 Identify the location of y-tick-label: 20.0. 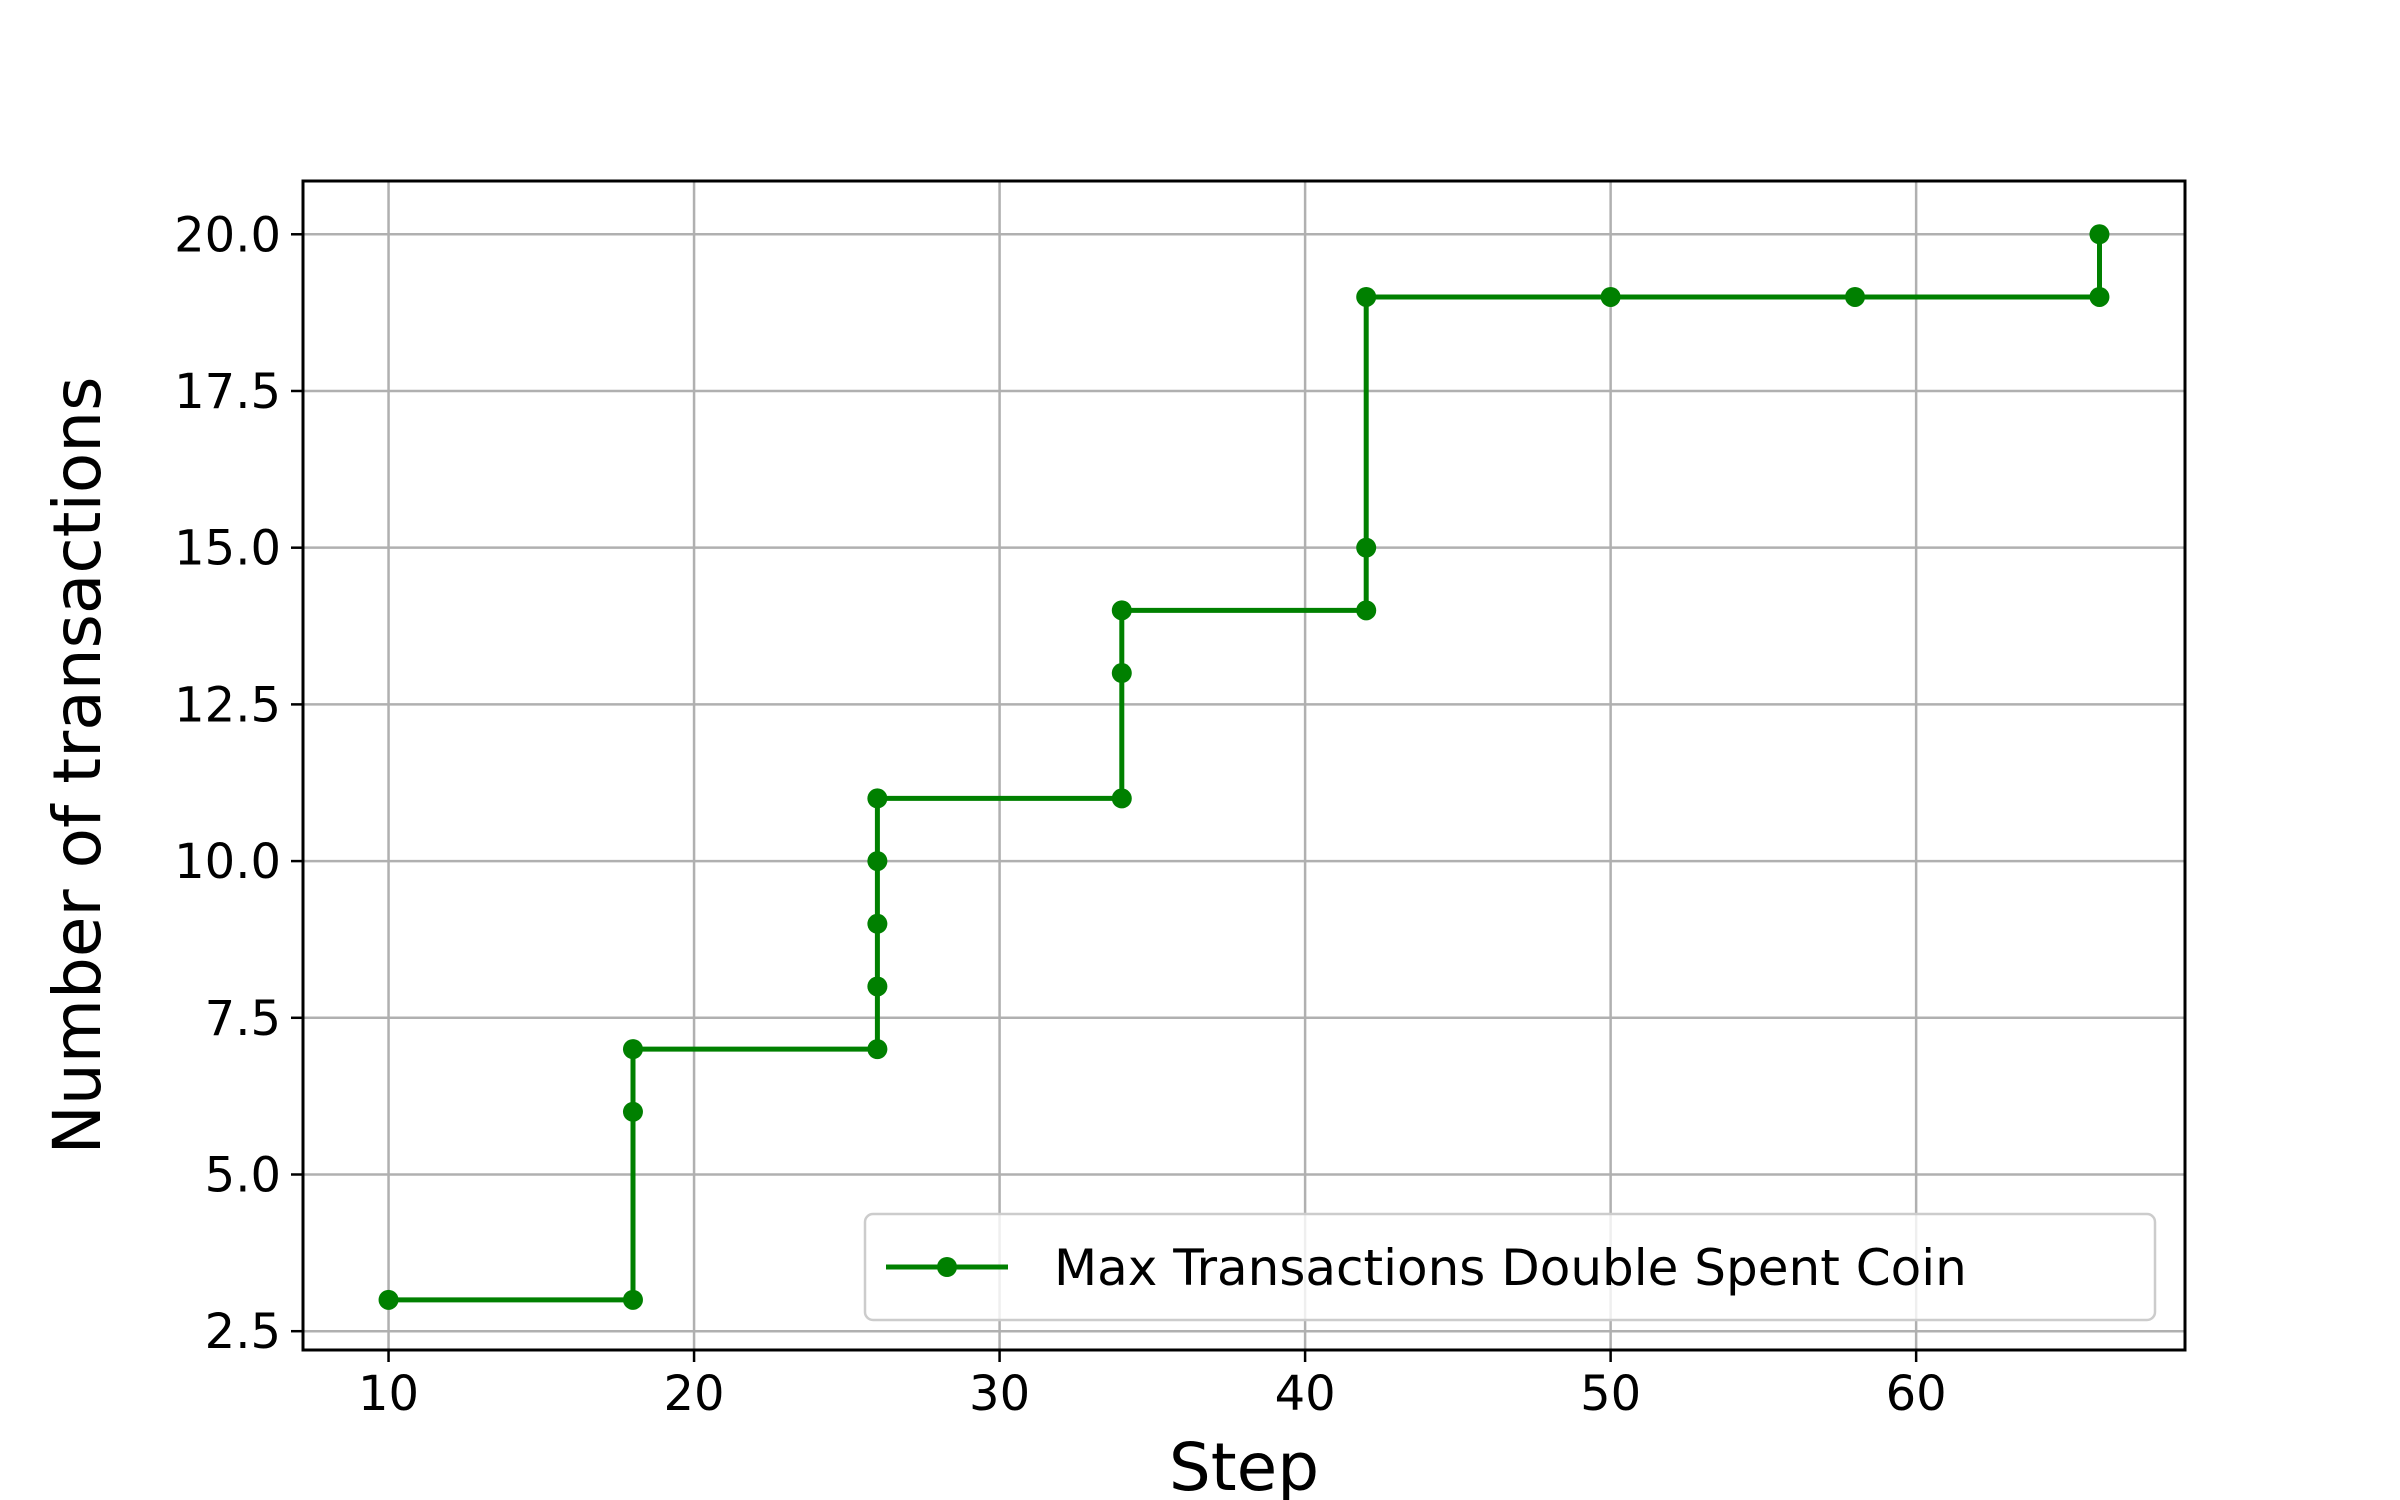
(227, 235).